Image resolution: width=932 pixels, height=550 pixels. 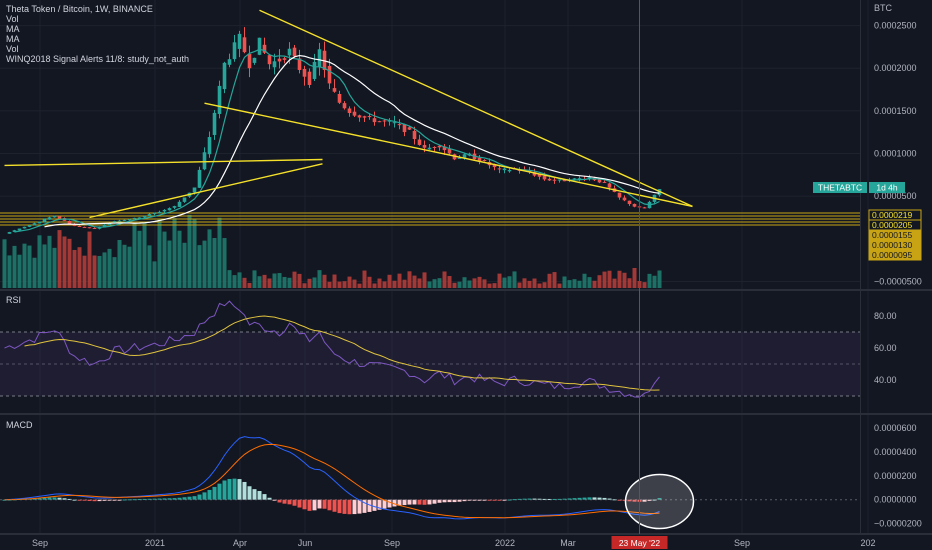 What do you see at coordinates (13, 29) in the screenshot?
I see `legend-indicator-ma: MA` at bounding box center [13, 29].